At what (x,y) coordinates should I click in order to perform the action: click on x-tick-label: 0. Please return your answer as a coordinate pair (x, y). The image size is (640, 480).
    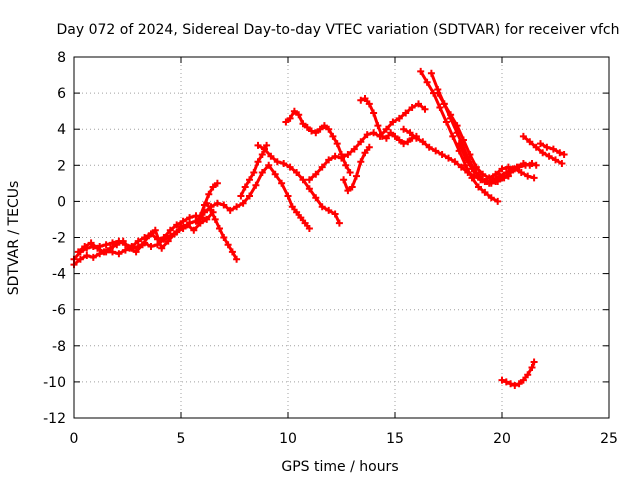
    Looking at the image, I should click on (74, 439).